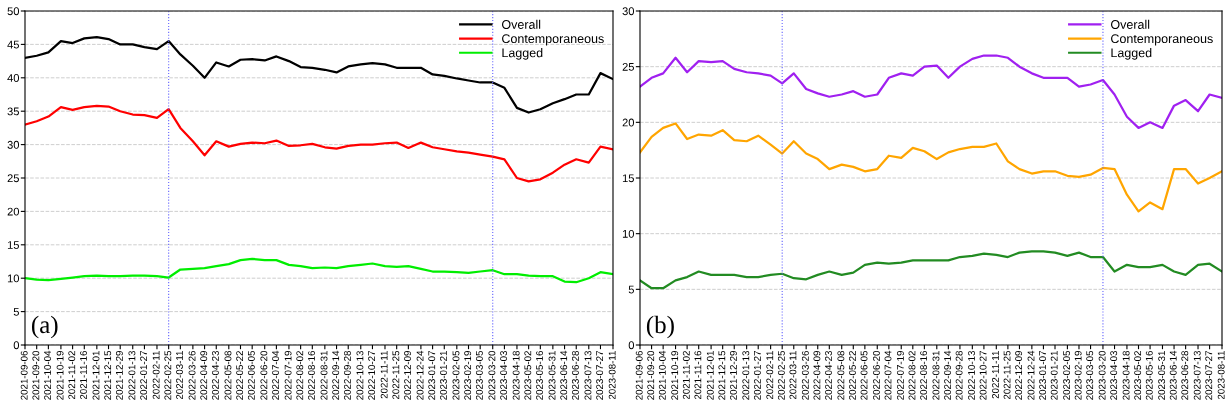 The height and width of the screenshot is (405, 1229). What do you see at coordinates (119, 375) in the screenshot?
I see `x-tick-label: 2021-12-29` at bounding box center [119, 375].